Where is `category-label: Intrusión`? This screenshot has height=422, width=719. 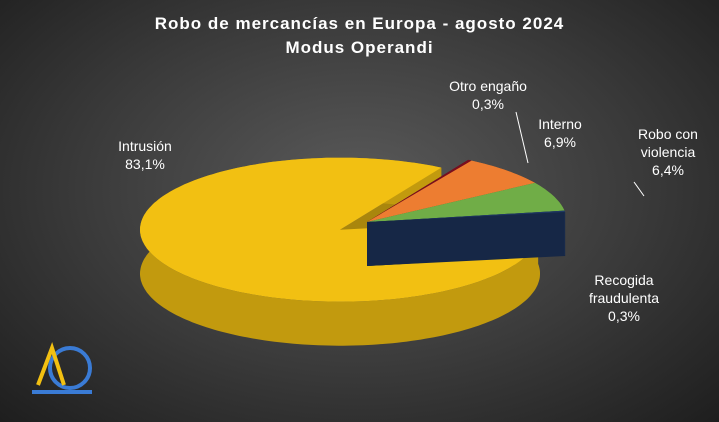 category-label: Intrusión is located at coordinates (145, 146).